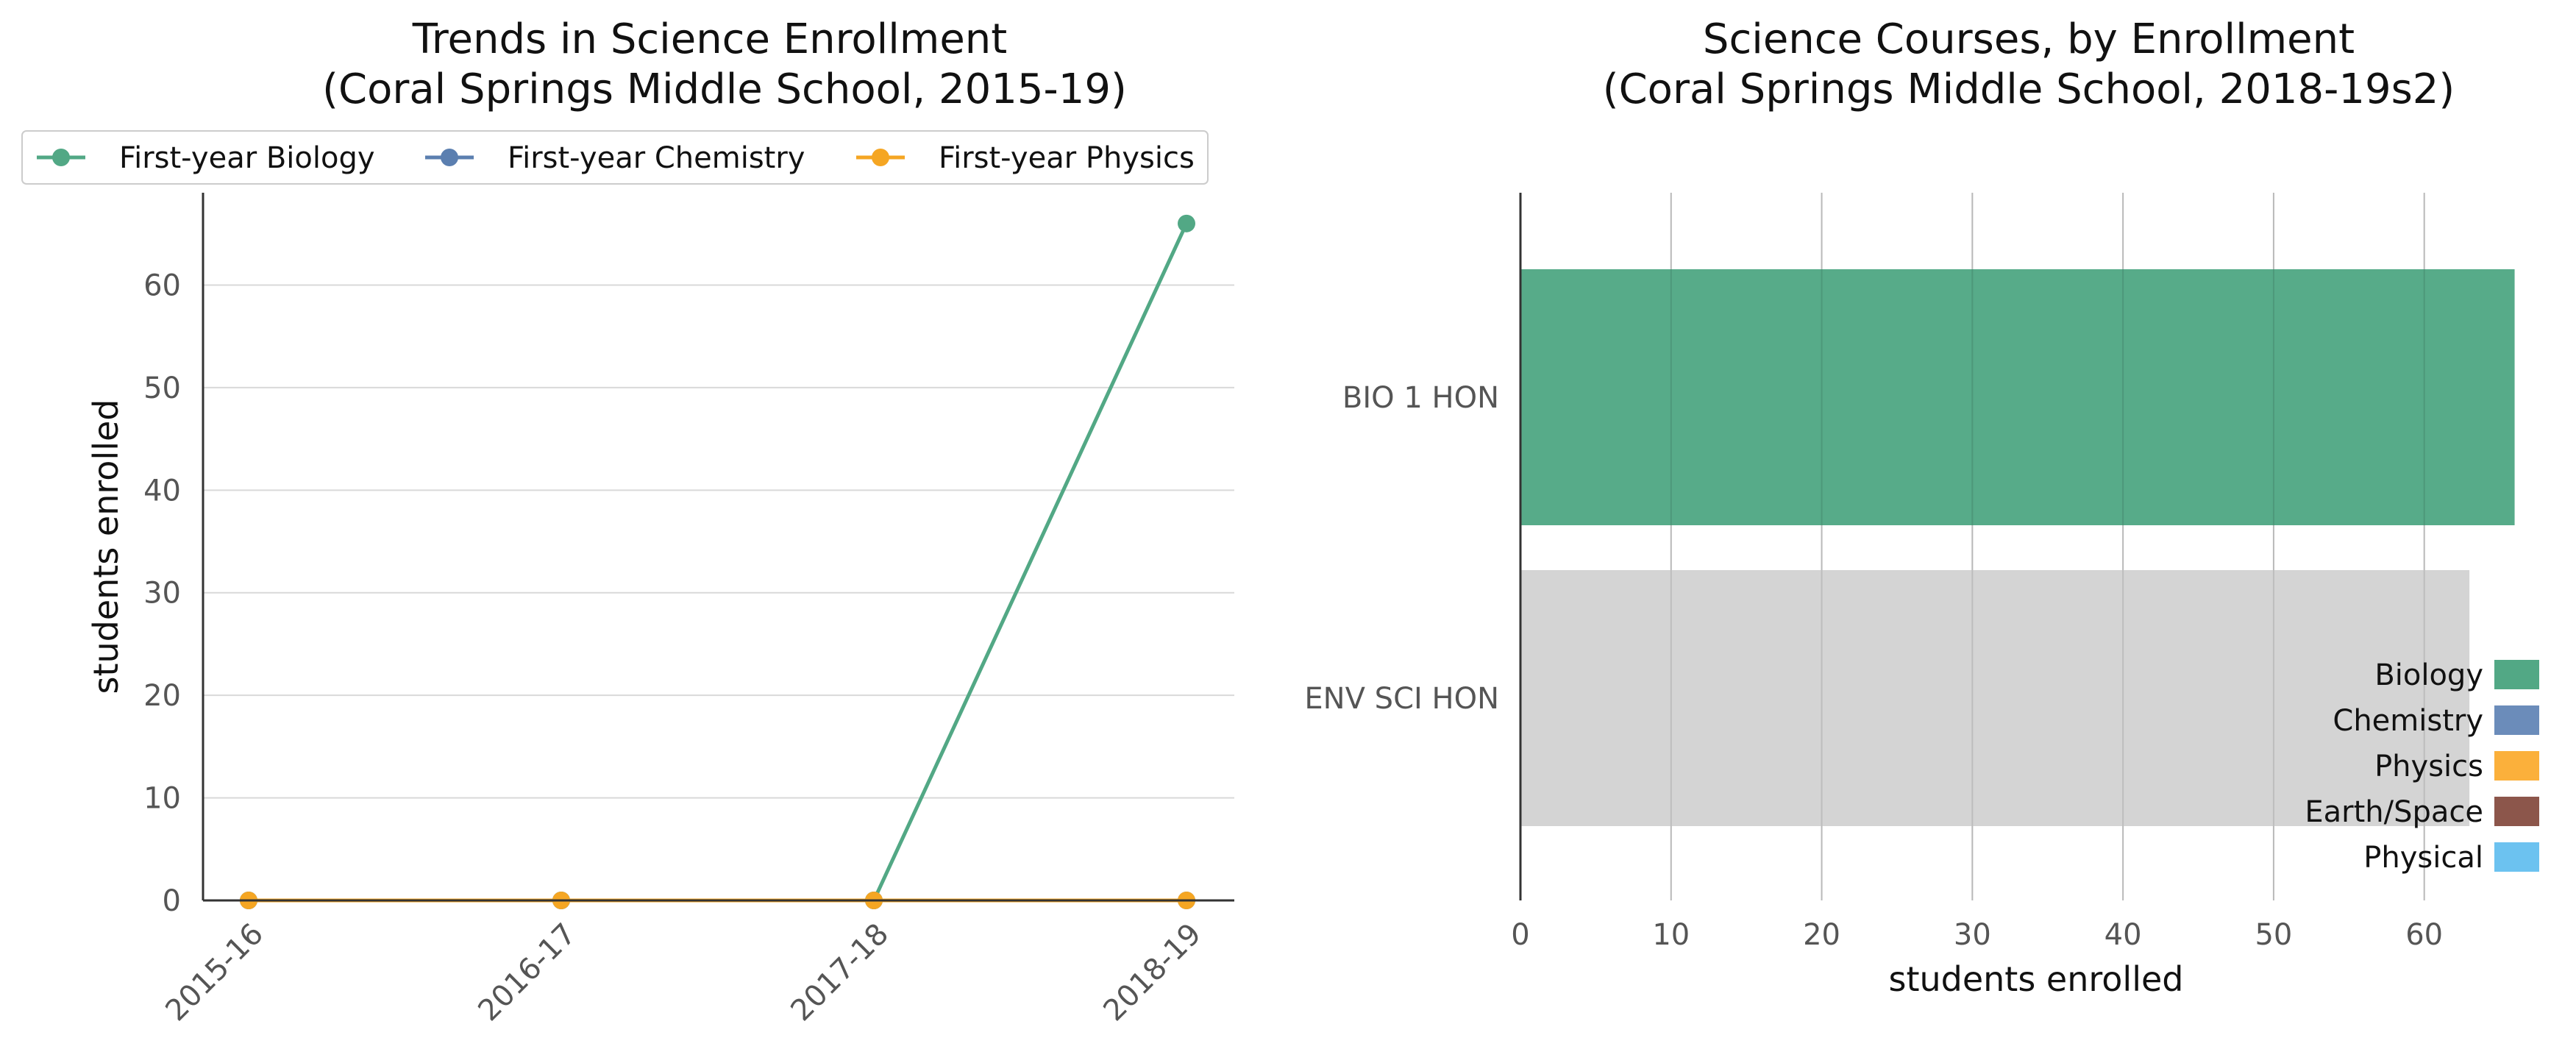 The width and height of the screenshot is (2576, 1063). What do you see at coordinates (162, 285) in the screenshot?
I see `line-chart-y-tick-label: 60` at bounding box center [162, 285].